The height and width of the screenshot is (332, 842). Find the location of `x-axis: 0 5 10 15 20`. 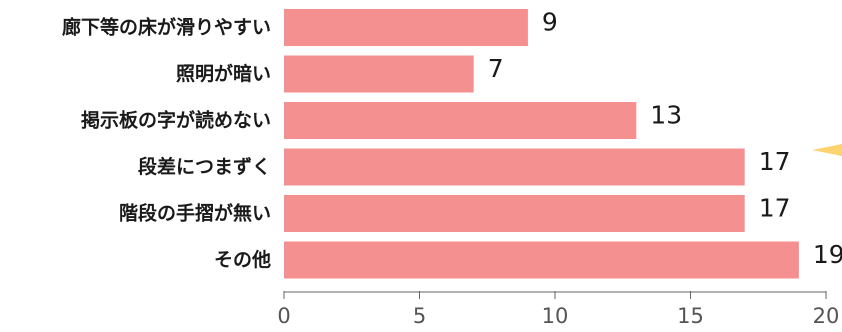

x-axis: 0 5 10 15 20 is located at coordinates (558, 309).